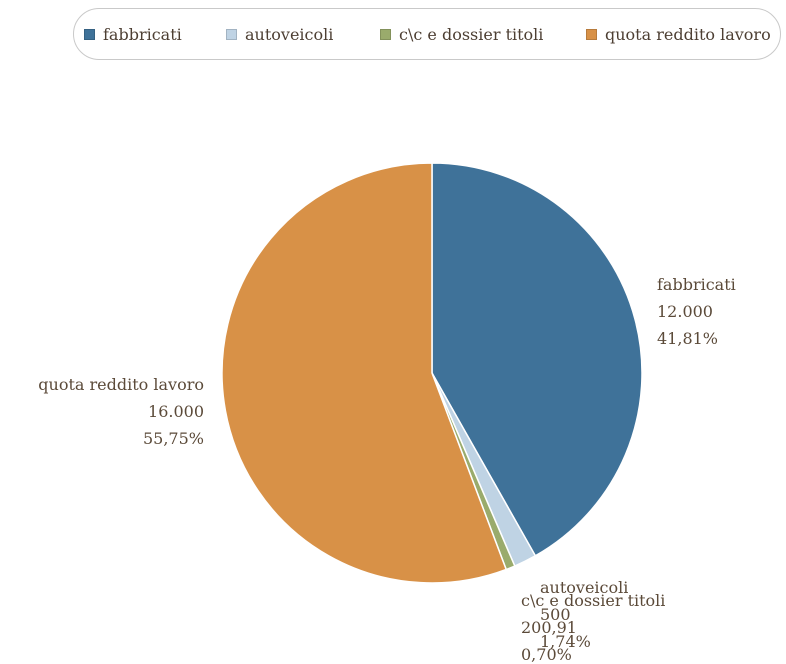  I want to click on data-label-autoveicoli-value: 500, so click(555, 614).